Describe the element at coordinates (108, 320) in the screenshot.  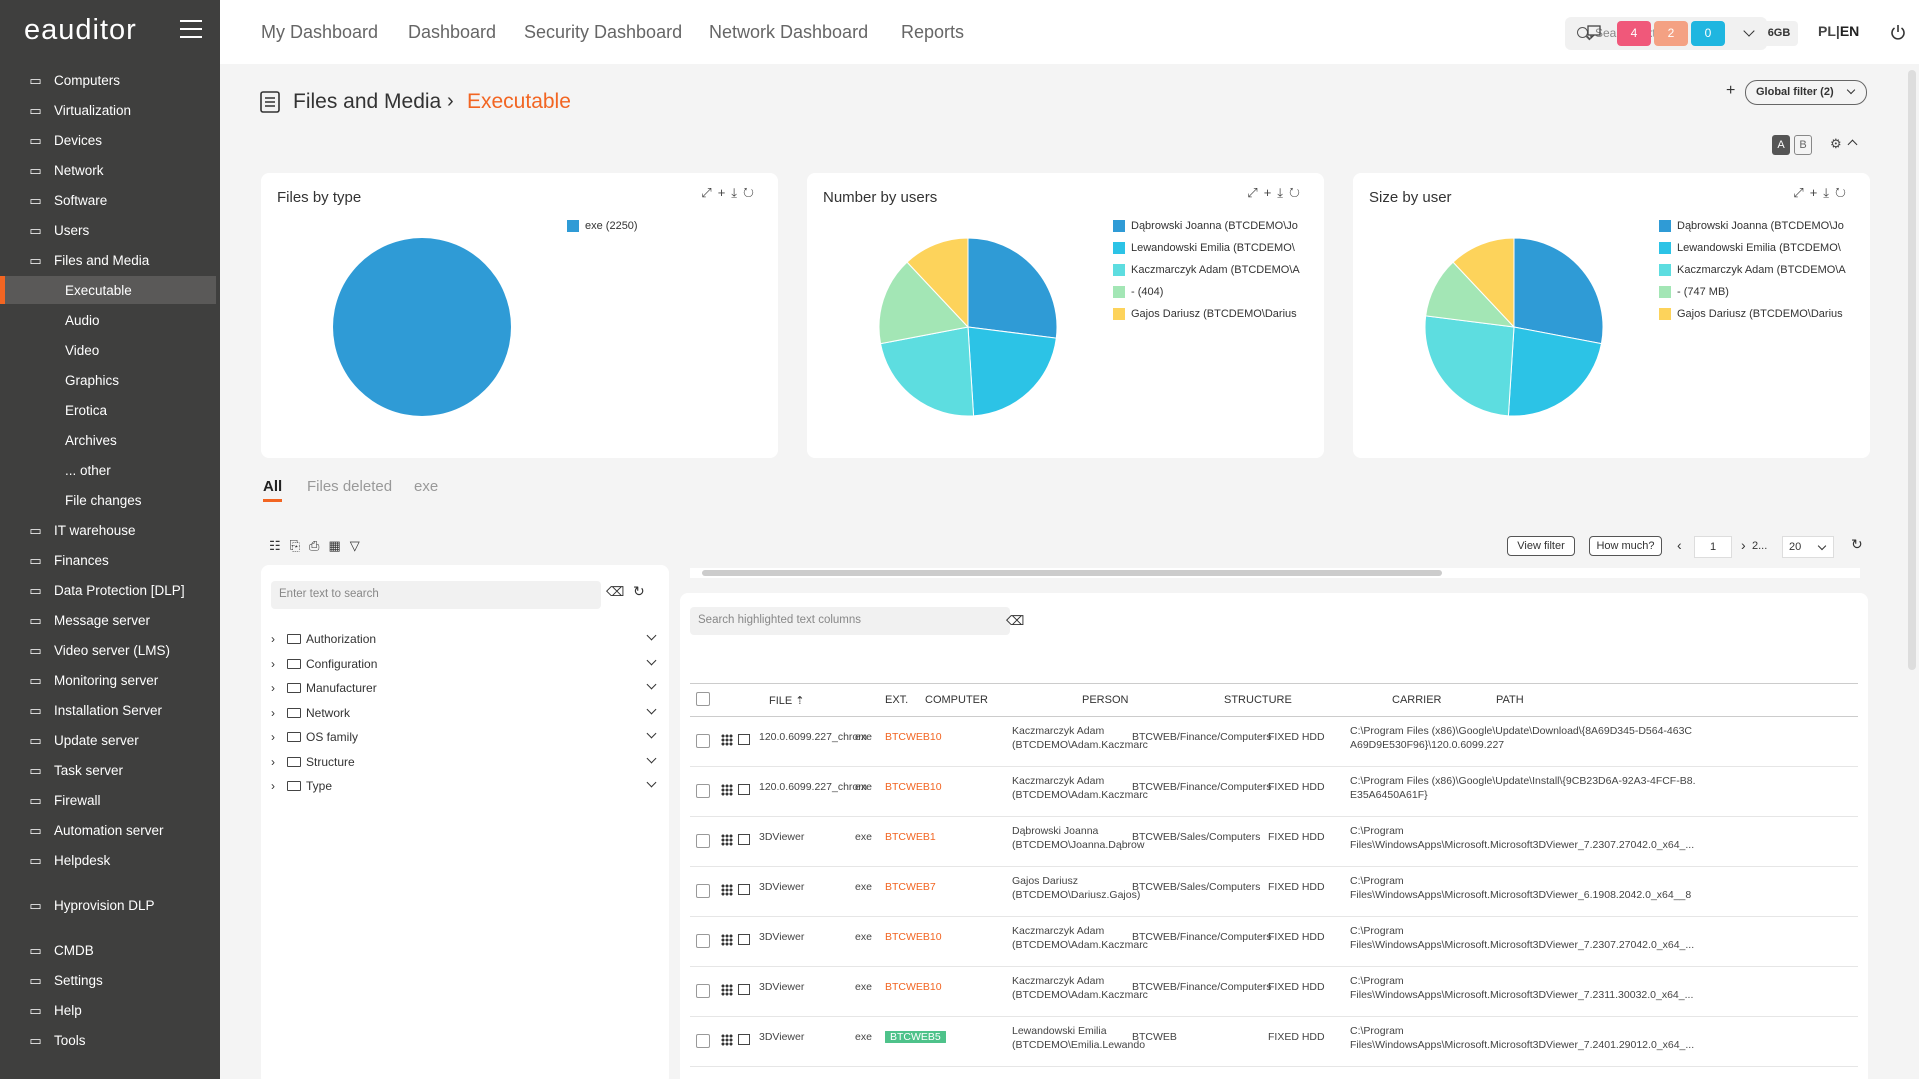
I see `sidebar-item-audio: Audio` at that location.